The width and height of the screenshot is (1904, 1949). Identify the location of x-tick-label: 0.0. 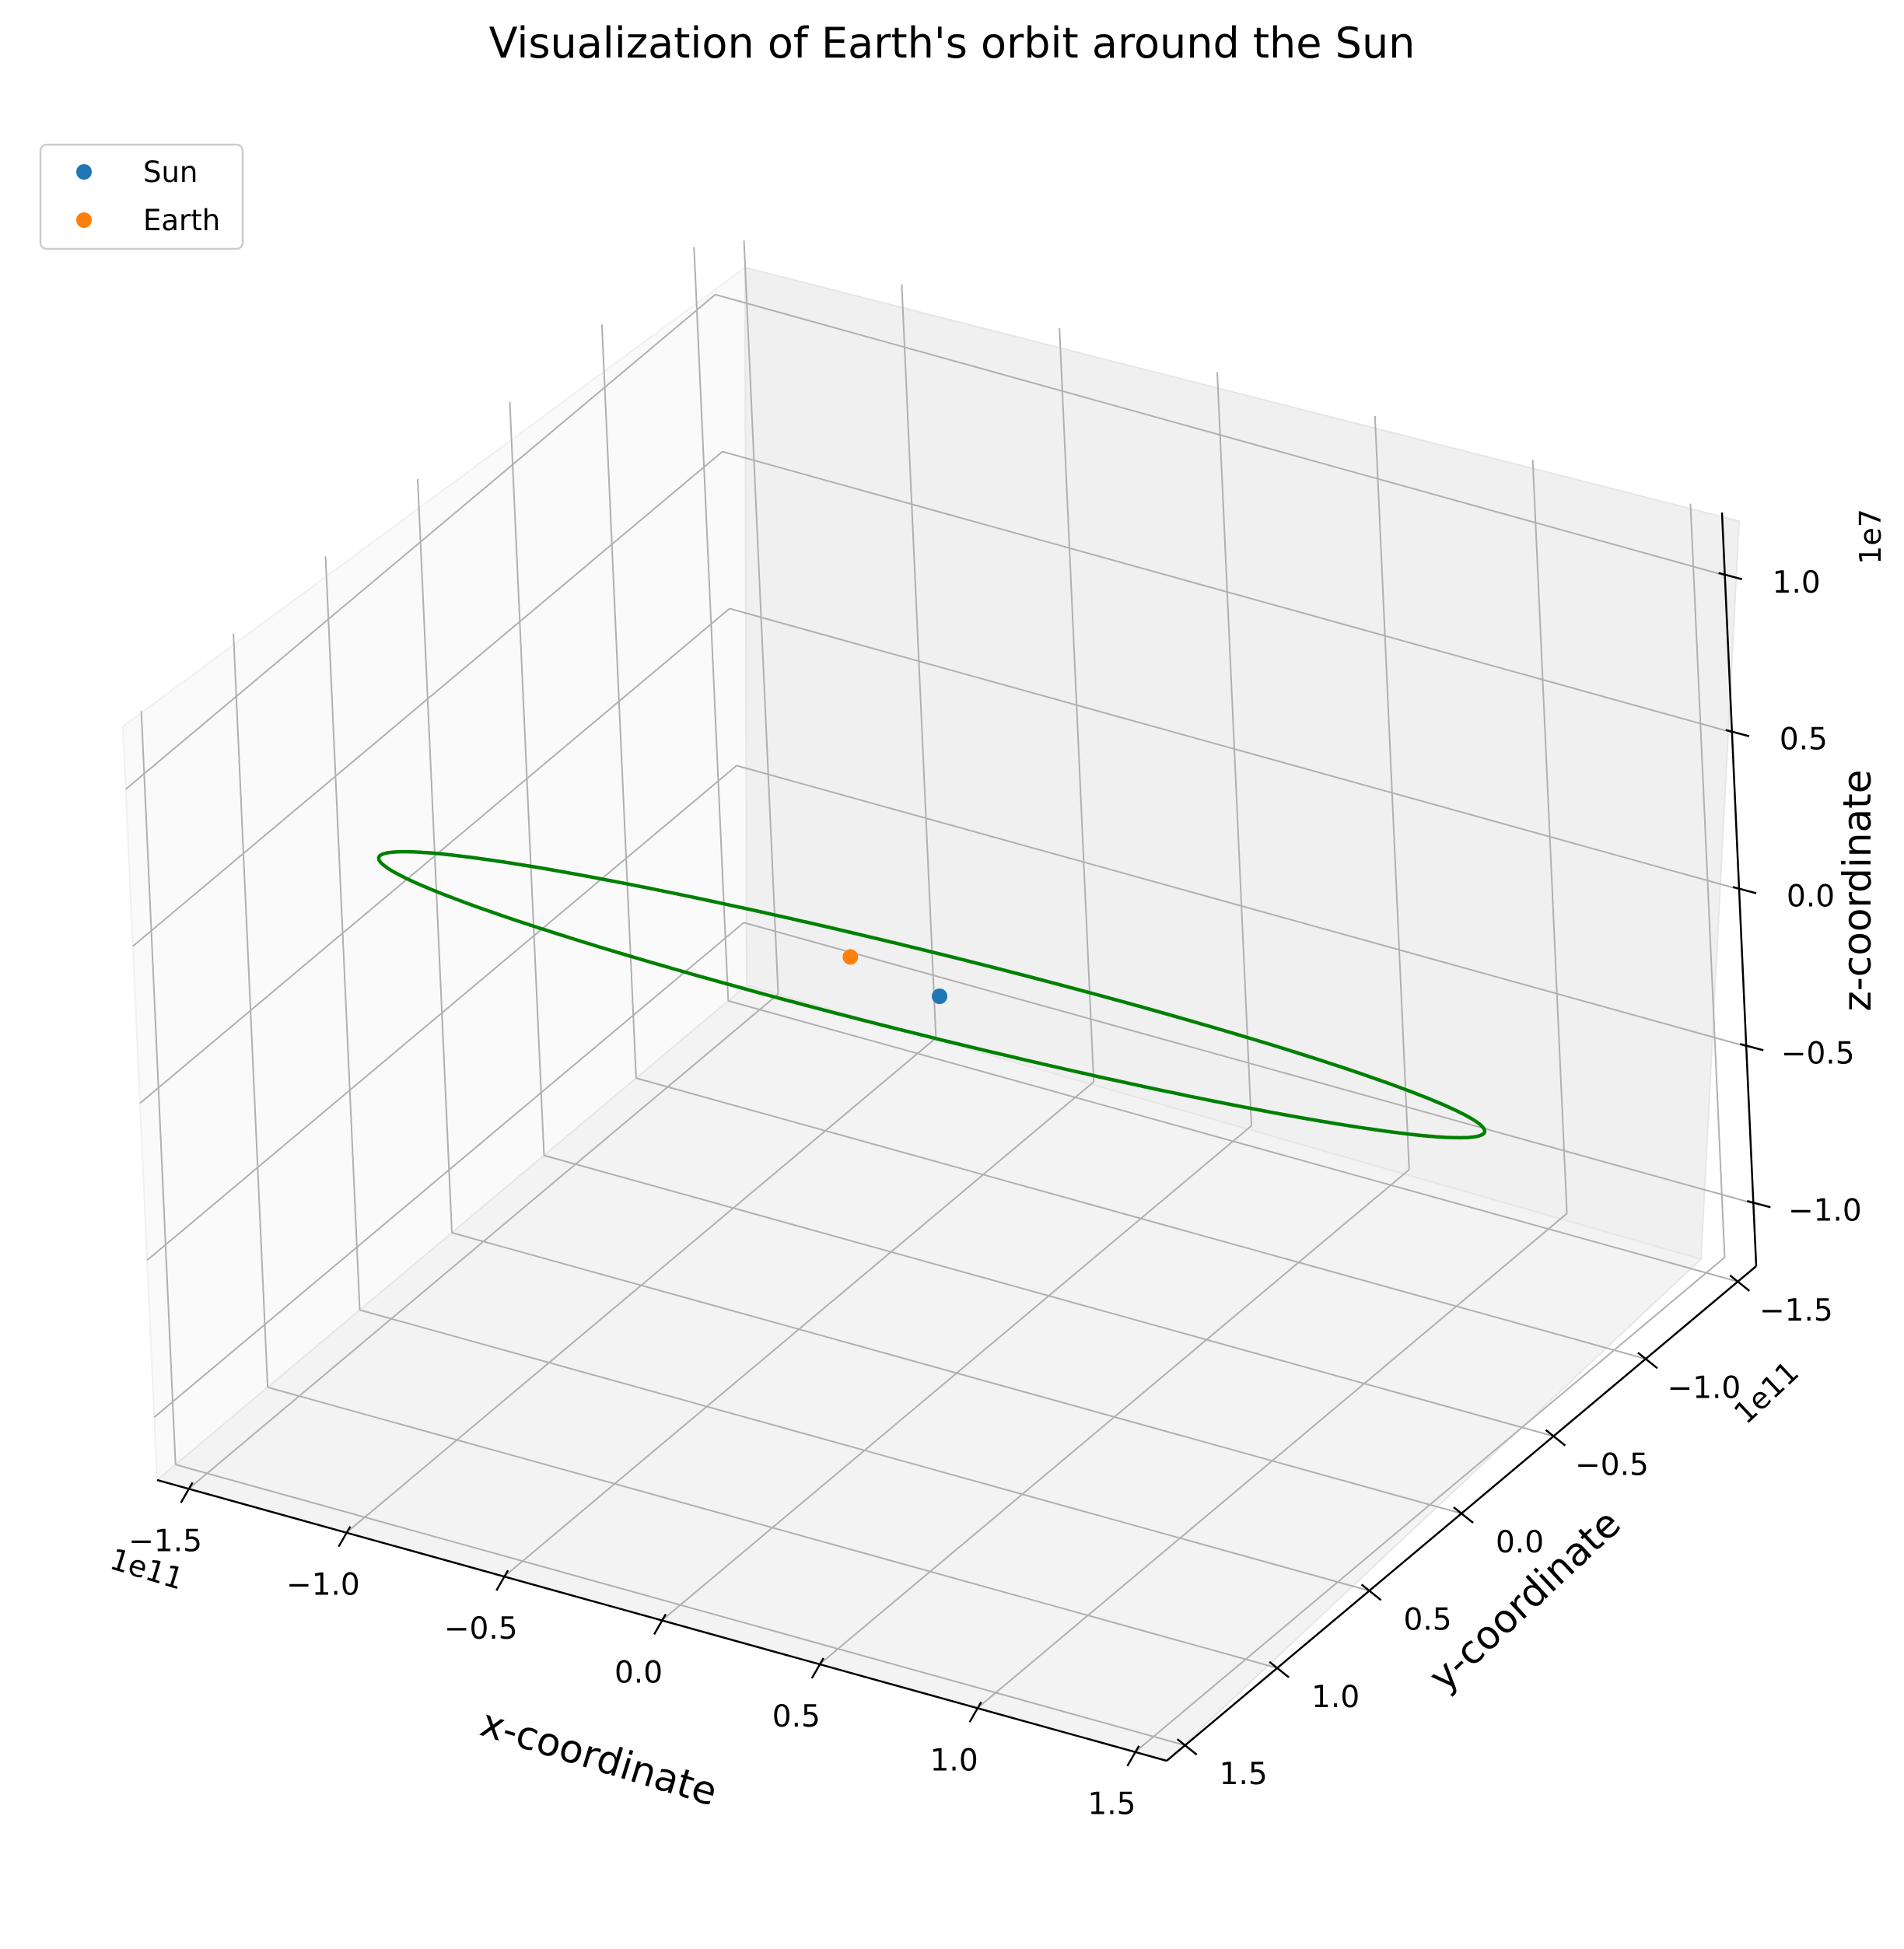
(638, 1673).